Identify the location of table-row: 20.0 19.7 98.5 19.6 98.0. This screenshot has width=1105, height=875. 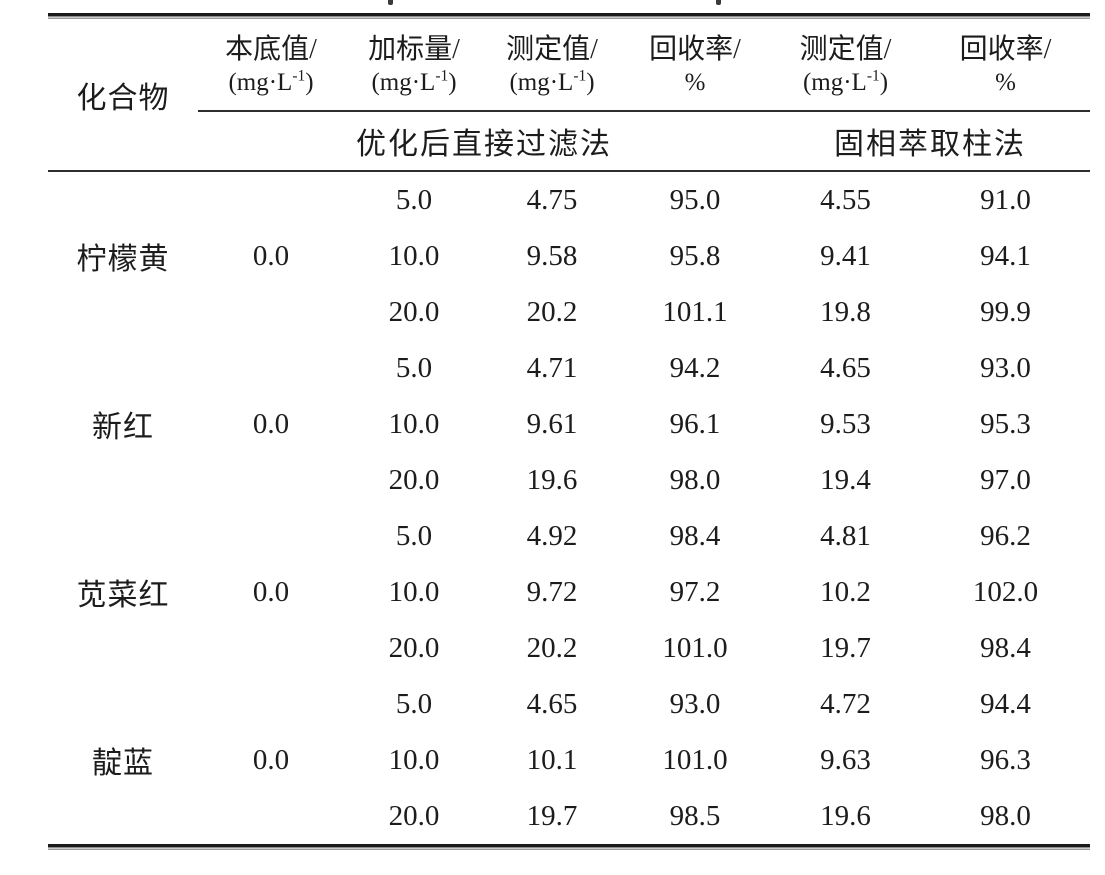
(569, 816).